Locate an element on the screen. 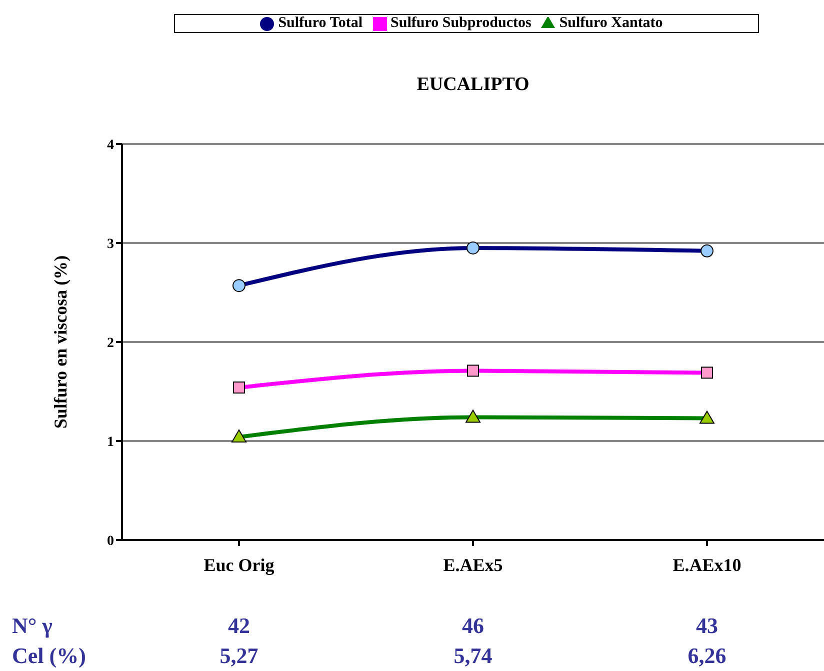 This screenshot has height=671, width=824. text: N° γ is located at coordinates (32, 626).